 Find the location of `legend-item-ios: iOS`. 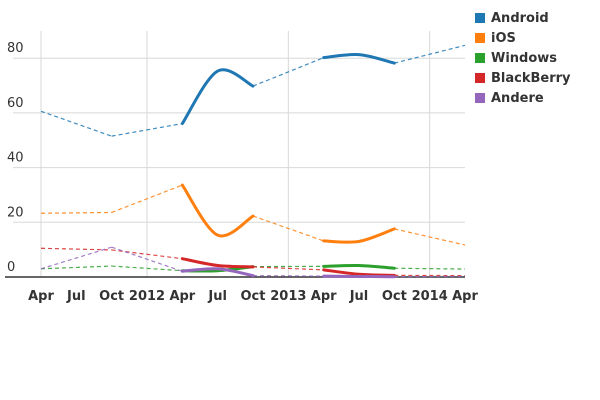

legend-item-ios: iOS is located at coordinates (495, 38).